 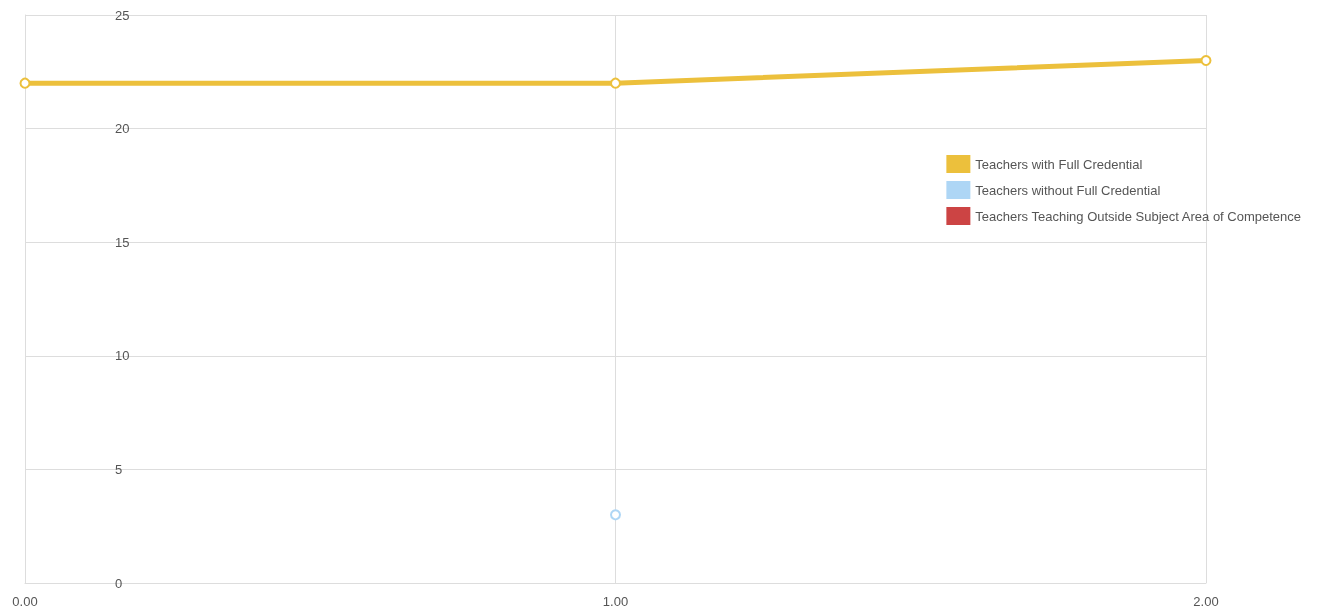 I want to click on y-tick-label: 15, so click(x=122, y=242).